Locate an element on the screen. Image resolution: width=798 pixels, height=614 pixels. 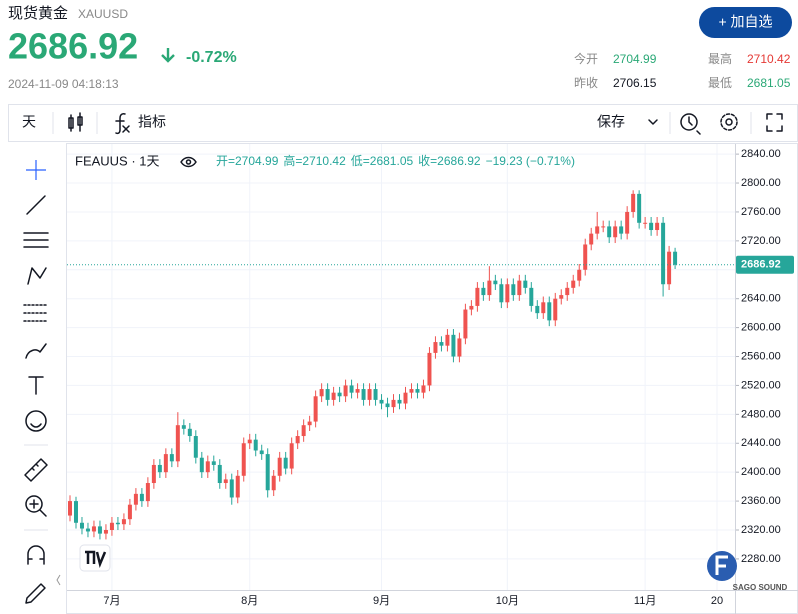
tradingview-logo is located at coordinates (95, 558).